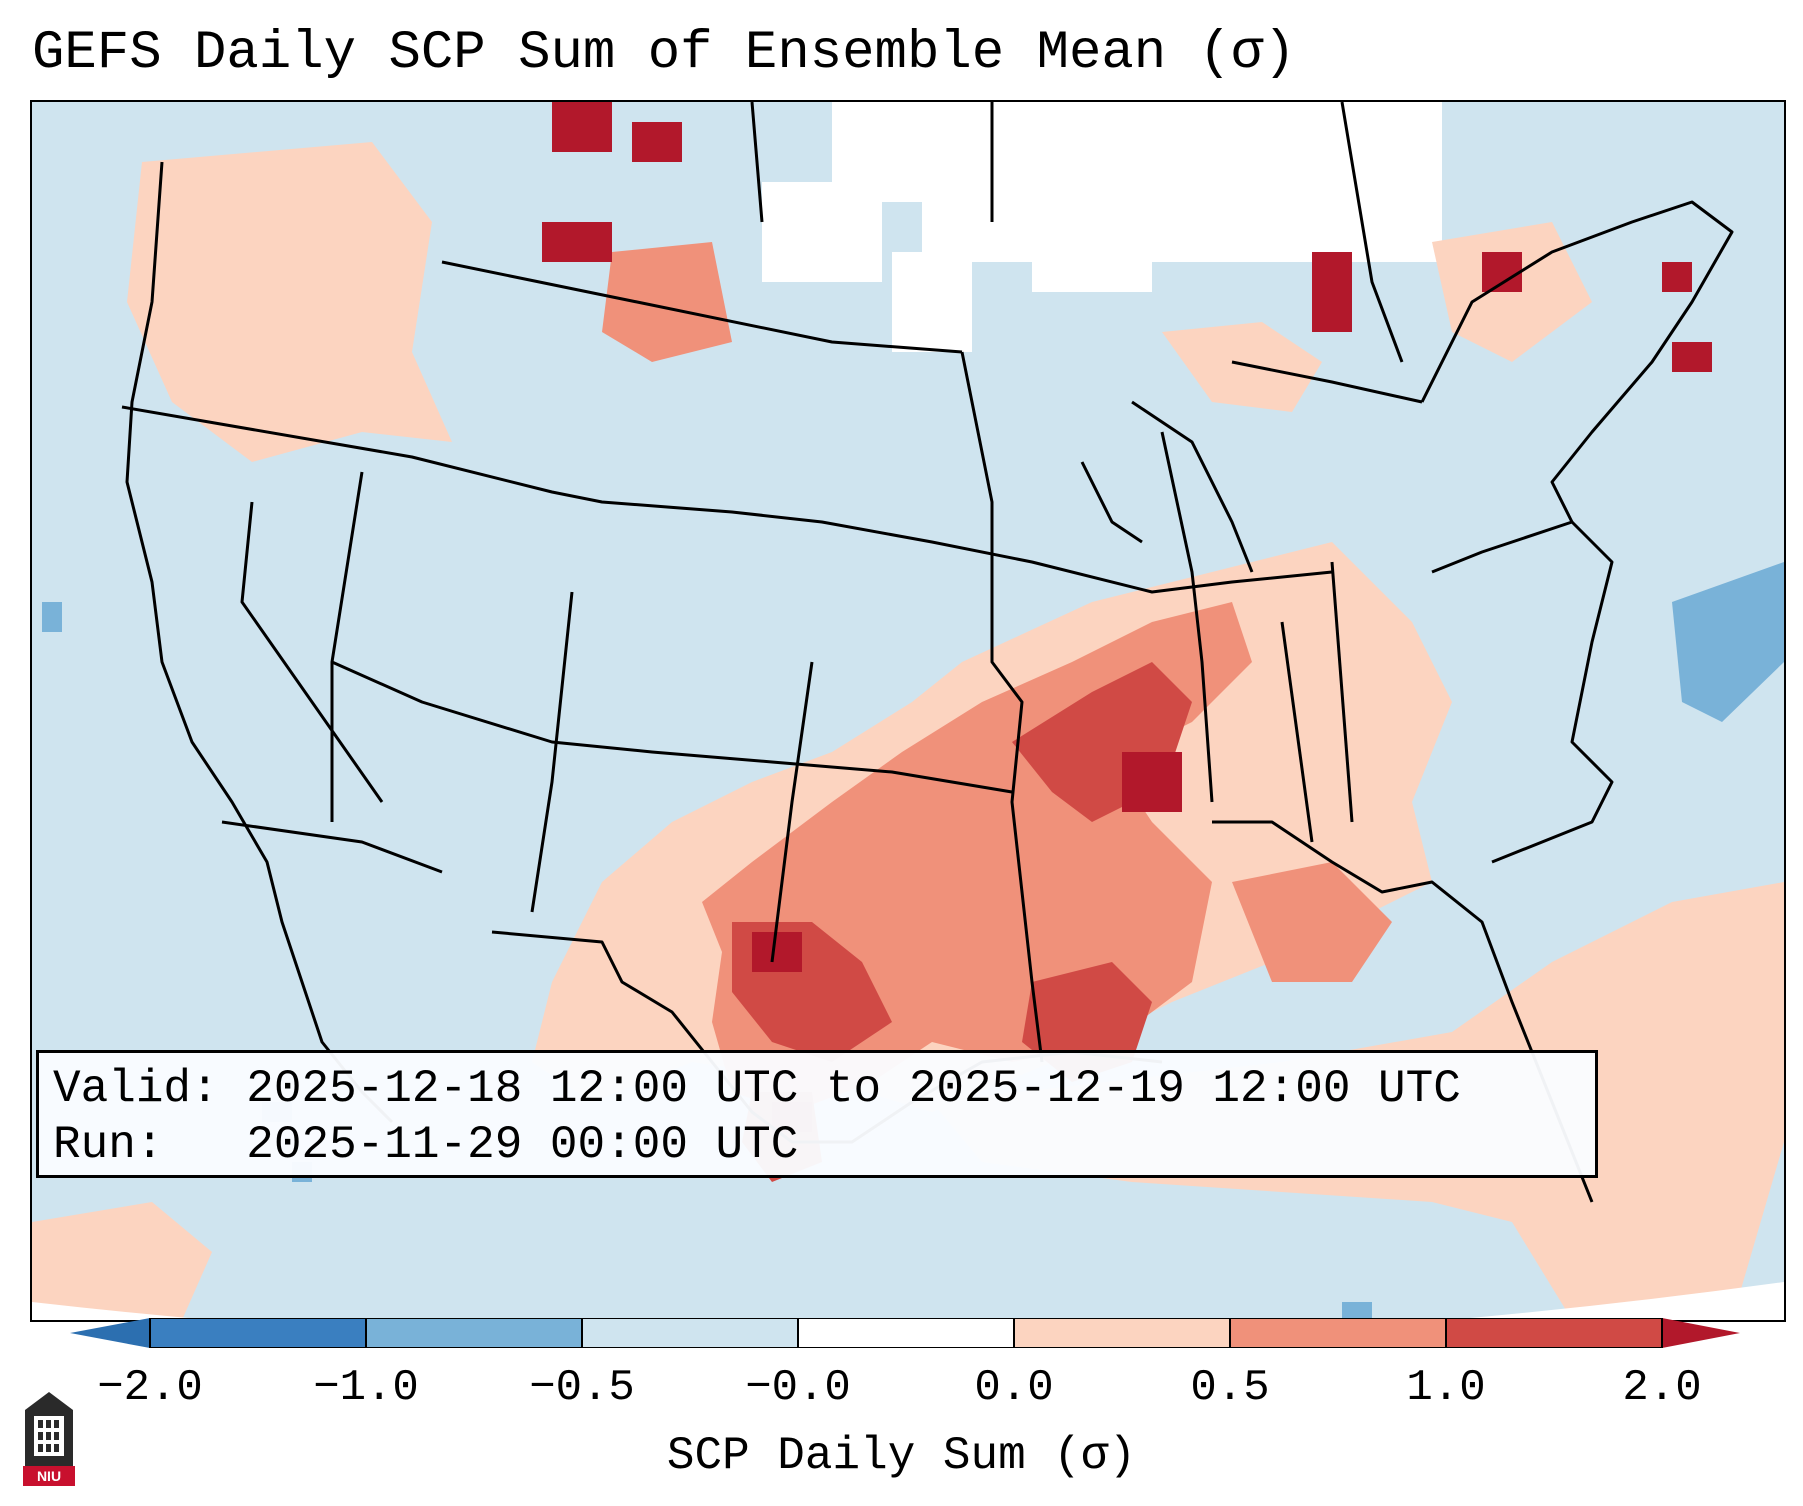 Image resolution: width=1803 pixels, height=1506 pixels. Describe the element at coordinates (908, 1301) in the screenshot. I see `projection-edge` at that location.